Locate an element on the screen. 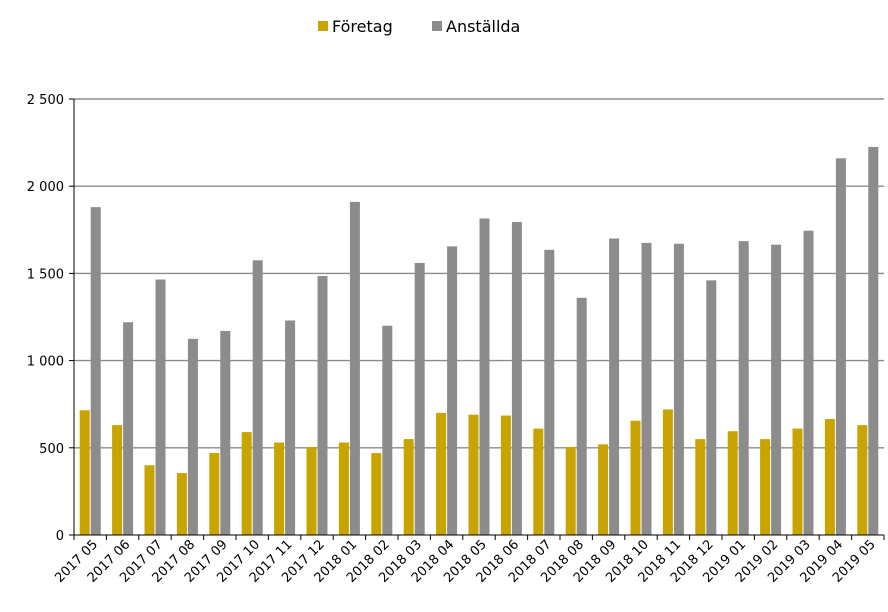 The width and height of the screenshot is (888, 612). legend: Företag Anställda is located at coordinates (419, 26).